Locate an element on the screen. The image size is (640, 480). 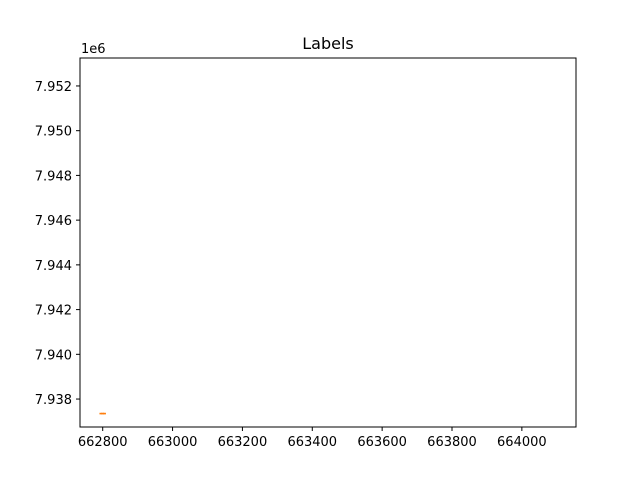
y-tick-label: 7.938 is located at coordinates (53, 400).